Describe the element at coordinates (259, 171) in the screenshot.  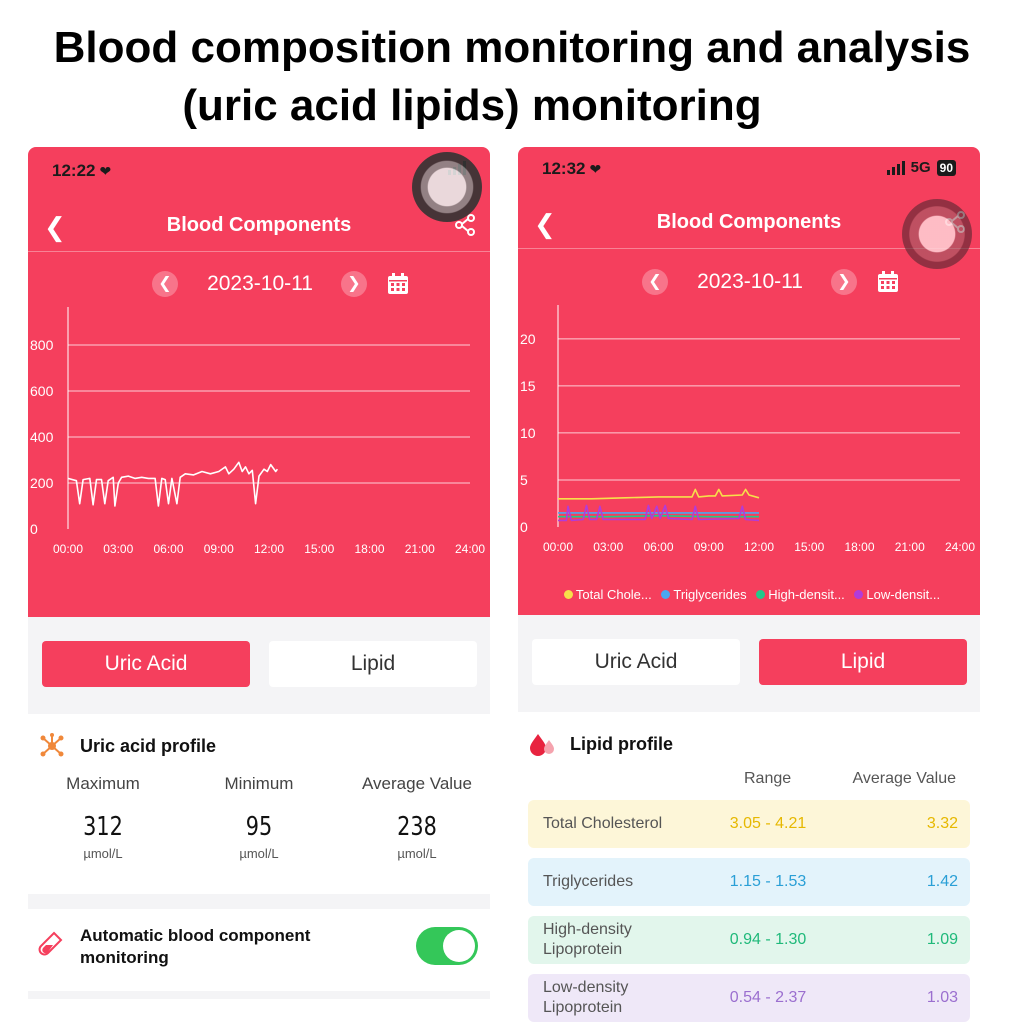
I see `status-bar: 12:22 ❤` at that location.